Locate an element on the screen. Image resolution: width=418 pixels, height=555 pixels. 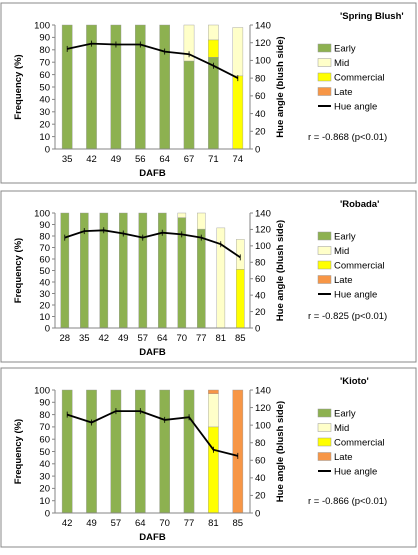
x-tick-label: 71 is located at coordinates (213, 159).